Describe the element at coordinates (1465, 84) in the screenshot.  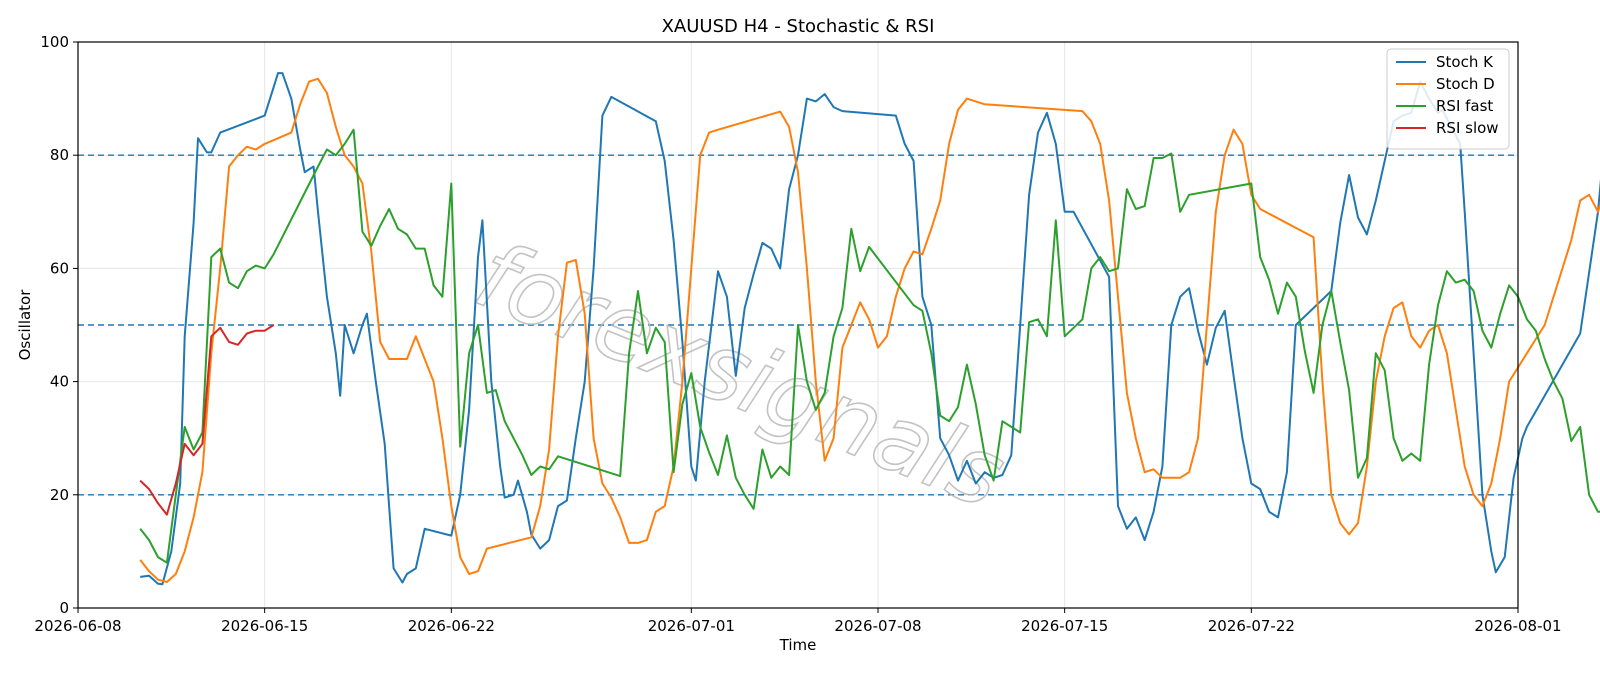
I see `legend-label: Stoch D` at that location.